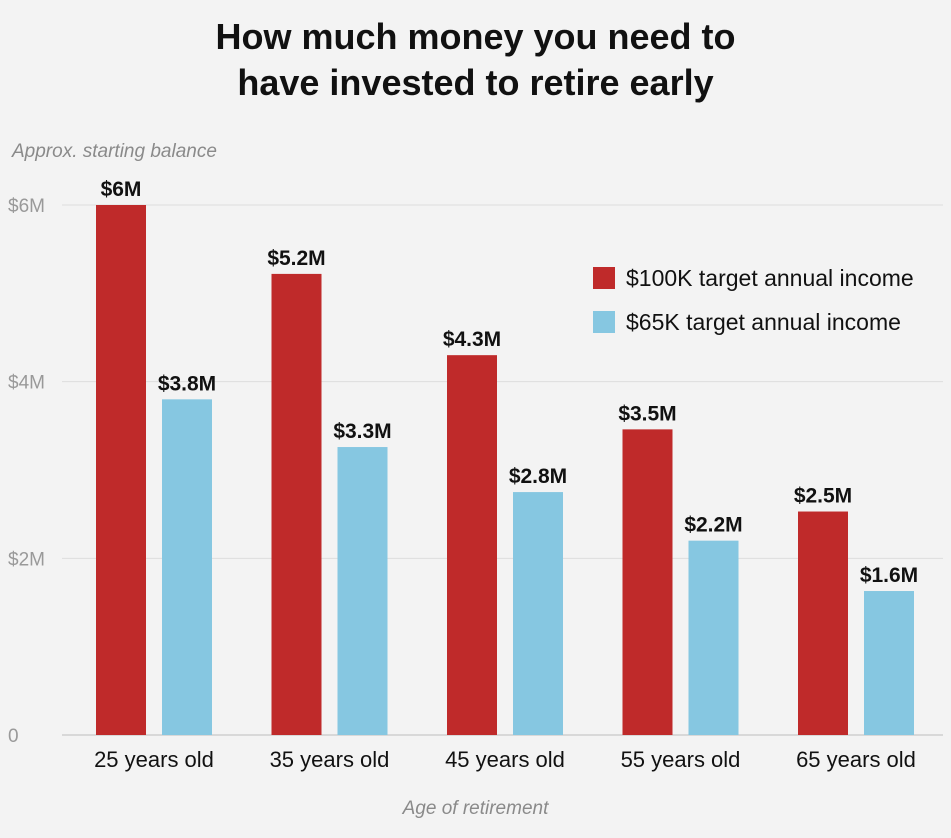  Describe the element at coordinates (26, 206) in the screenshot. I see `y-tick-label: $6M` at that location.